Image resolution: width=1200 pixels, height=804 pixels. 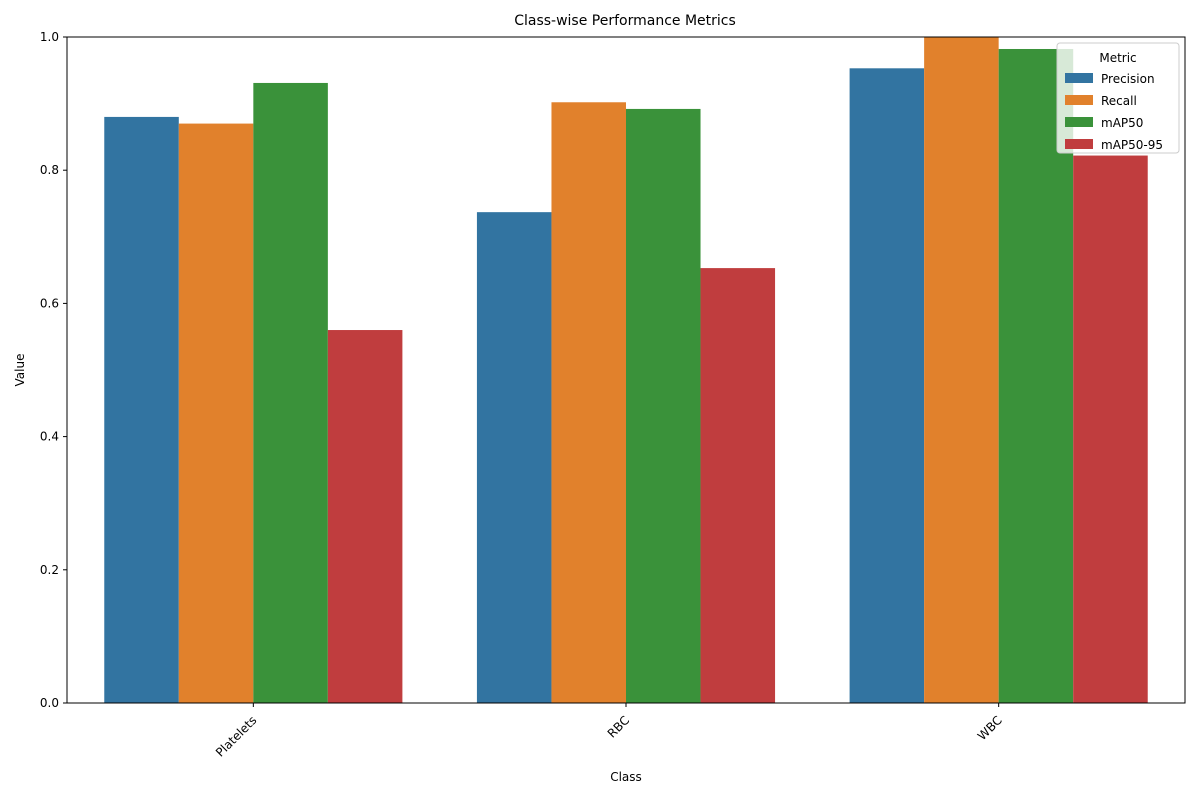 I want to click on legend: Metric Precision Recall mAP50 mAP50-95, so click(x=1118, y=98).